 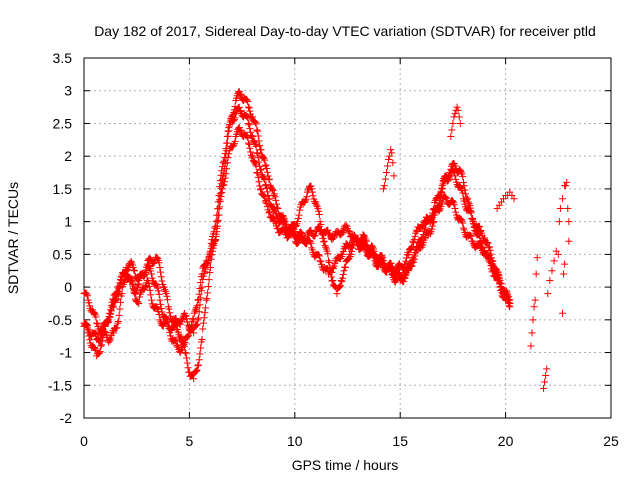 I want to click on y-tick-label: 0, so click(x=68, y=287).